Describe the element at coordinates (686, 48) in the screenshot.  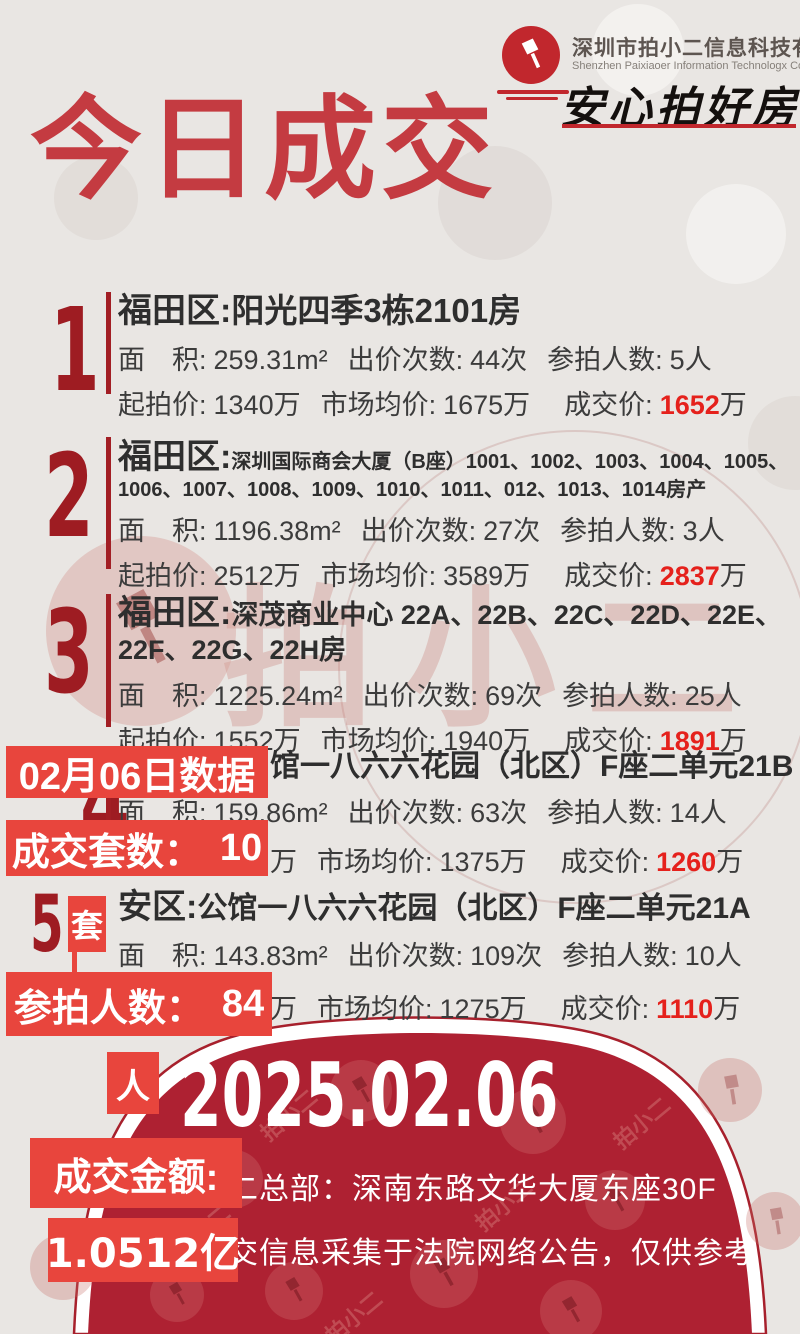
I see `company-name-cn: 深圳市拍小二信息科技有限公司` at that location.